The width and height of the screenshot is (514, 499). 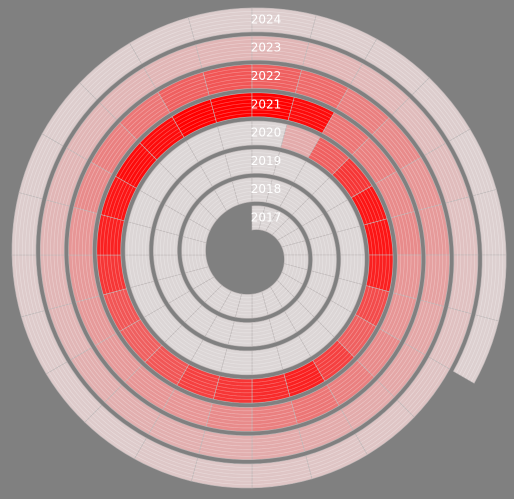 What do you see at coordinates (266, 76) in the screenshot?
I see `year-label: 2022` at bounding box center [266, 76].